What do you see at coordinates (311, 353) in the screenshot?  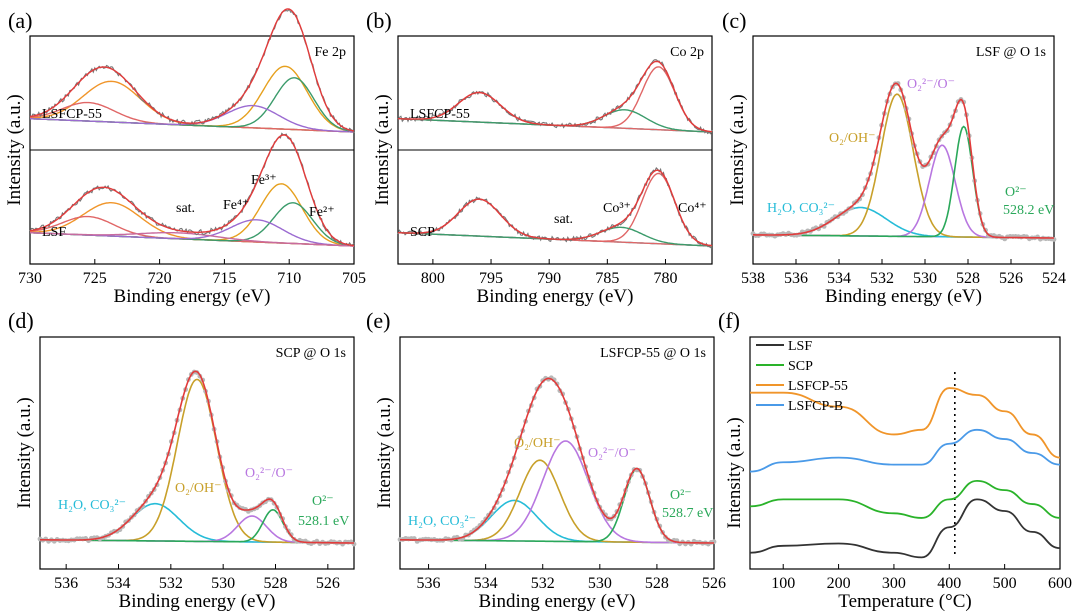 I see `panel-title: SCP @ O 1s` at bounding box center [311, 353].